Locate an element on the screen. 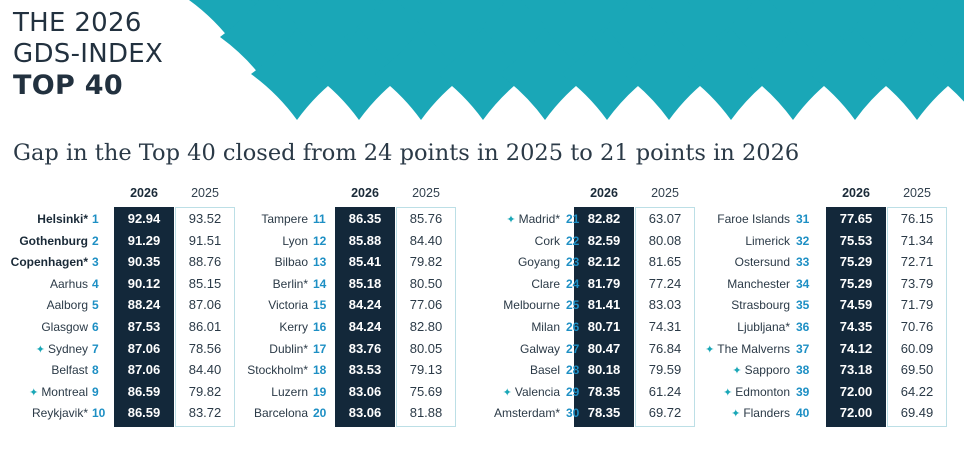  table-row: Belfast 8 87.06 84.40 is located at coordinates (482, 370).